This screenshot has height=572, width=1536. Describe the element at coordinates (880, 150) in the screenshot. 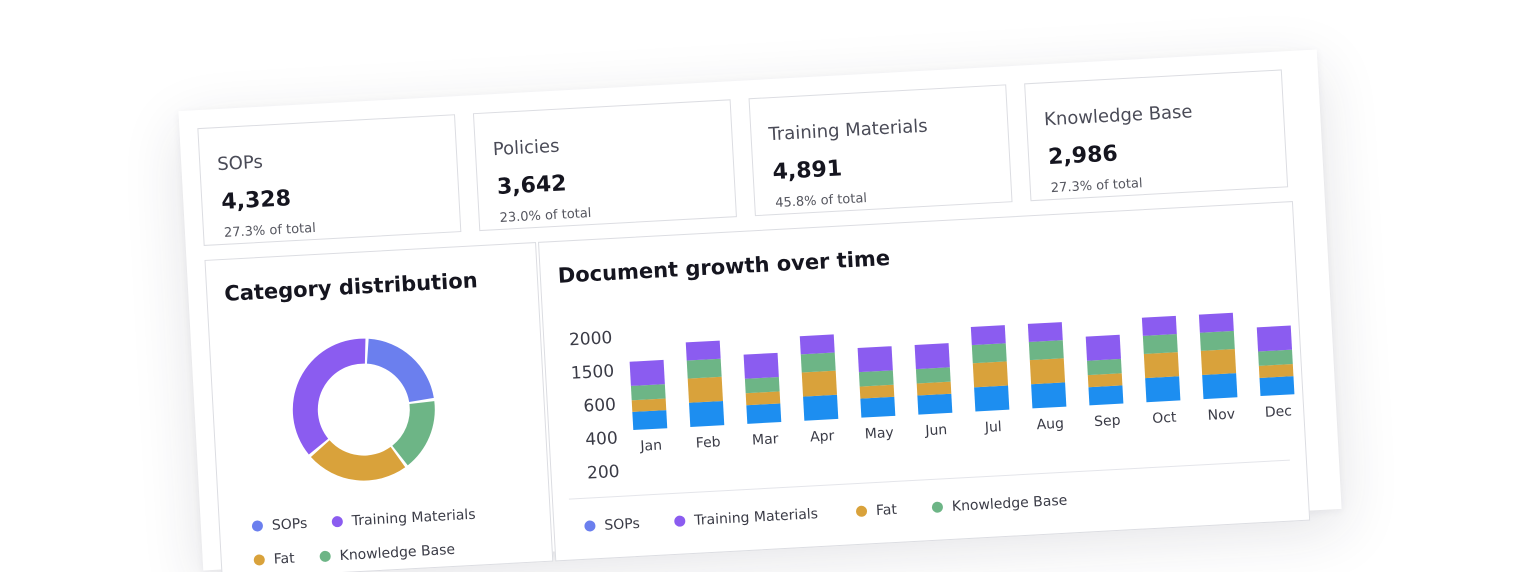

I see `stat-card-training-materials: Training Materials 4,891 45.8% of total` at that location.